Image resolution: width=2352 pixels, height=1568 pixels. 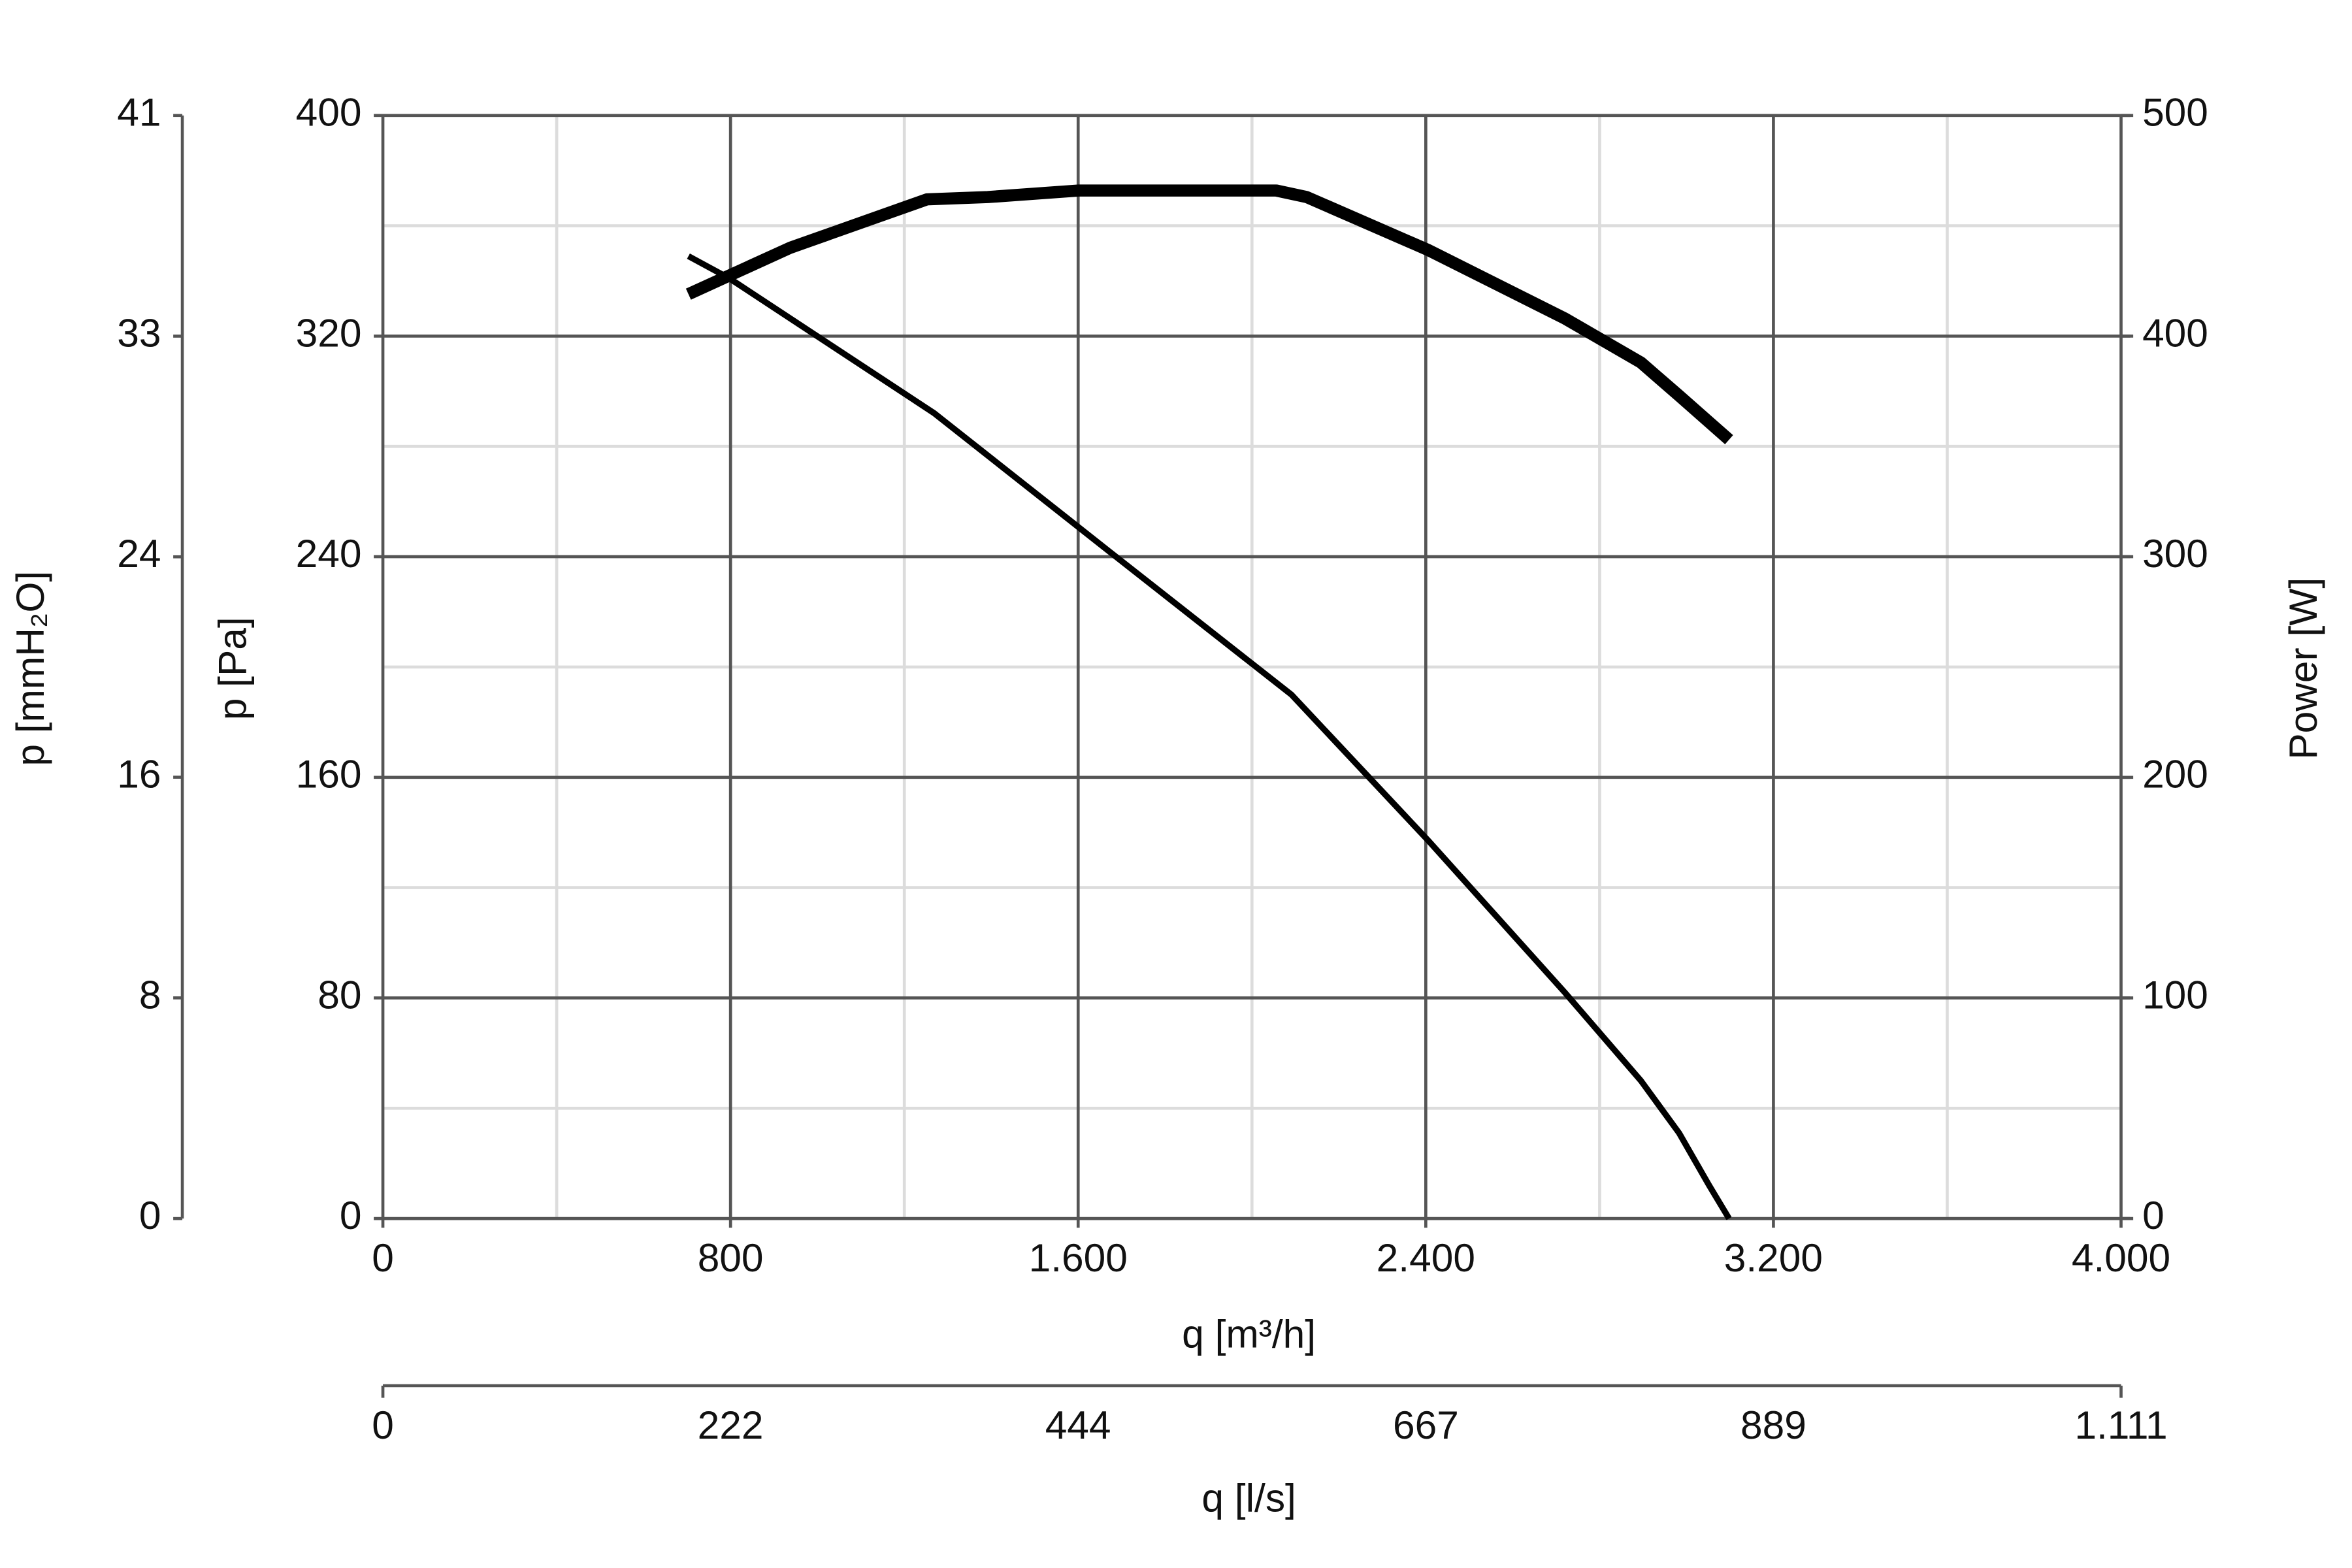 What do you see at coordinates (2175, 553) in the screenshot?
I see `y2-tick-label: 300` at bounding box center [2175, 553].